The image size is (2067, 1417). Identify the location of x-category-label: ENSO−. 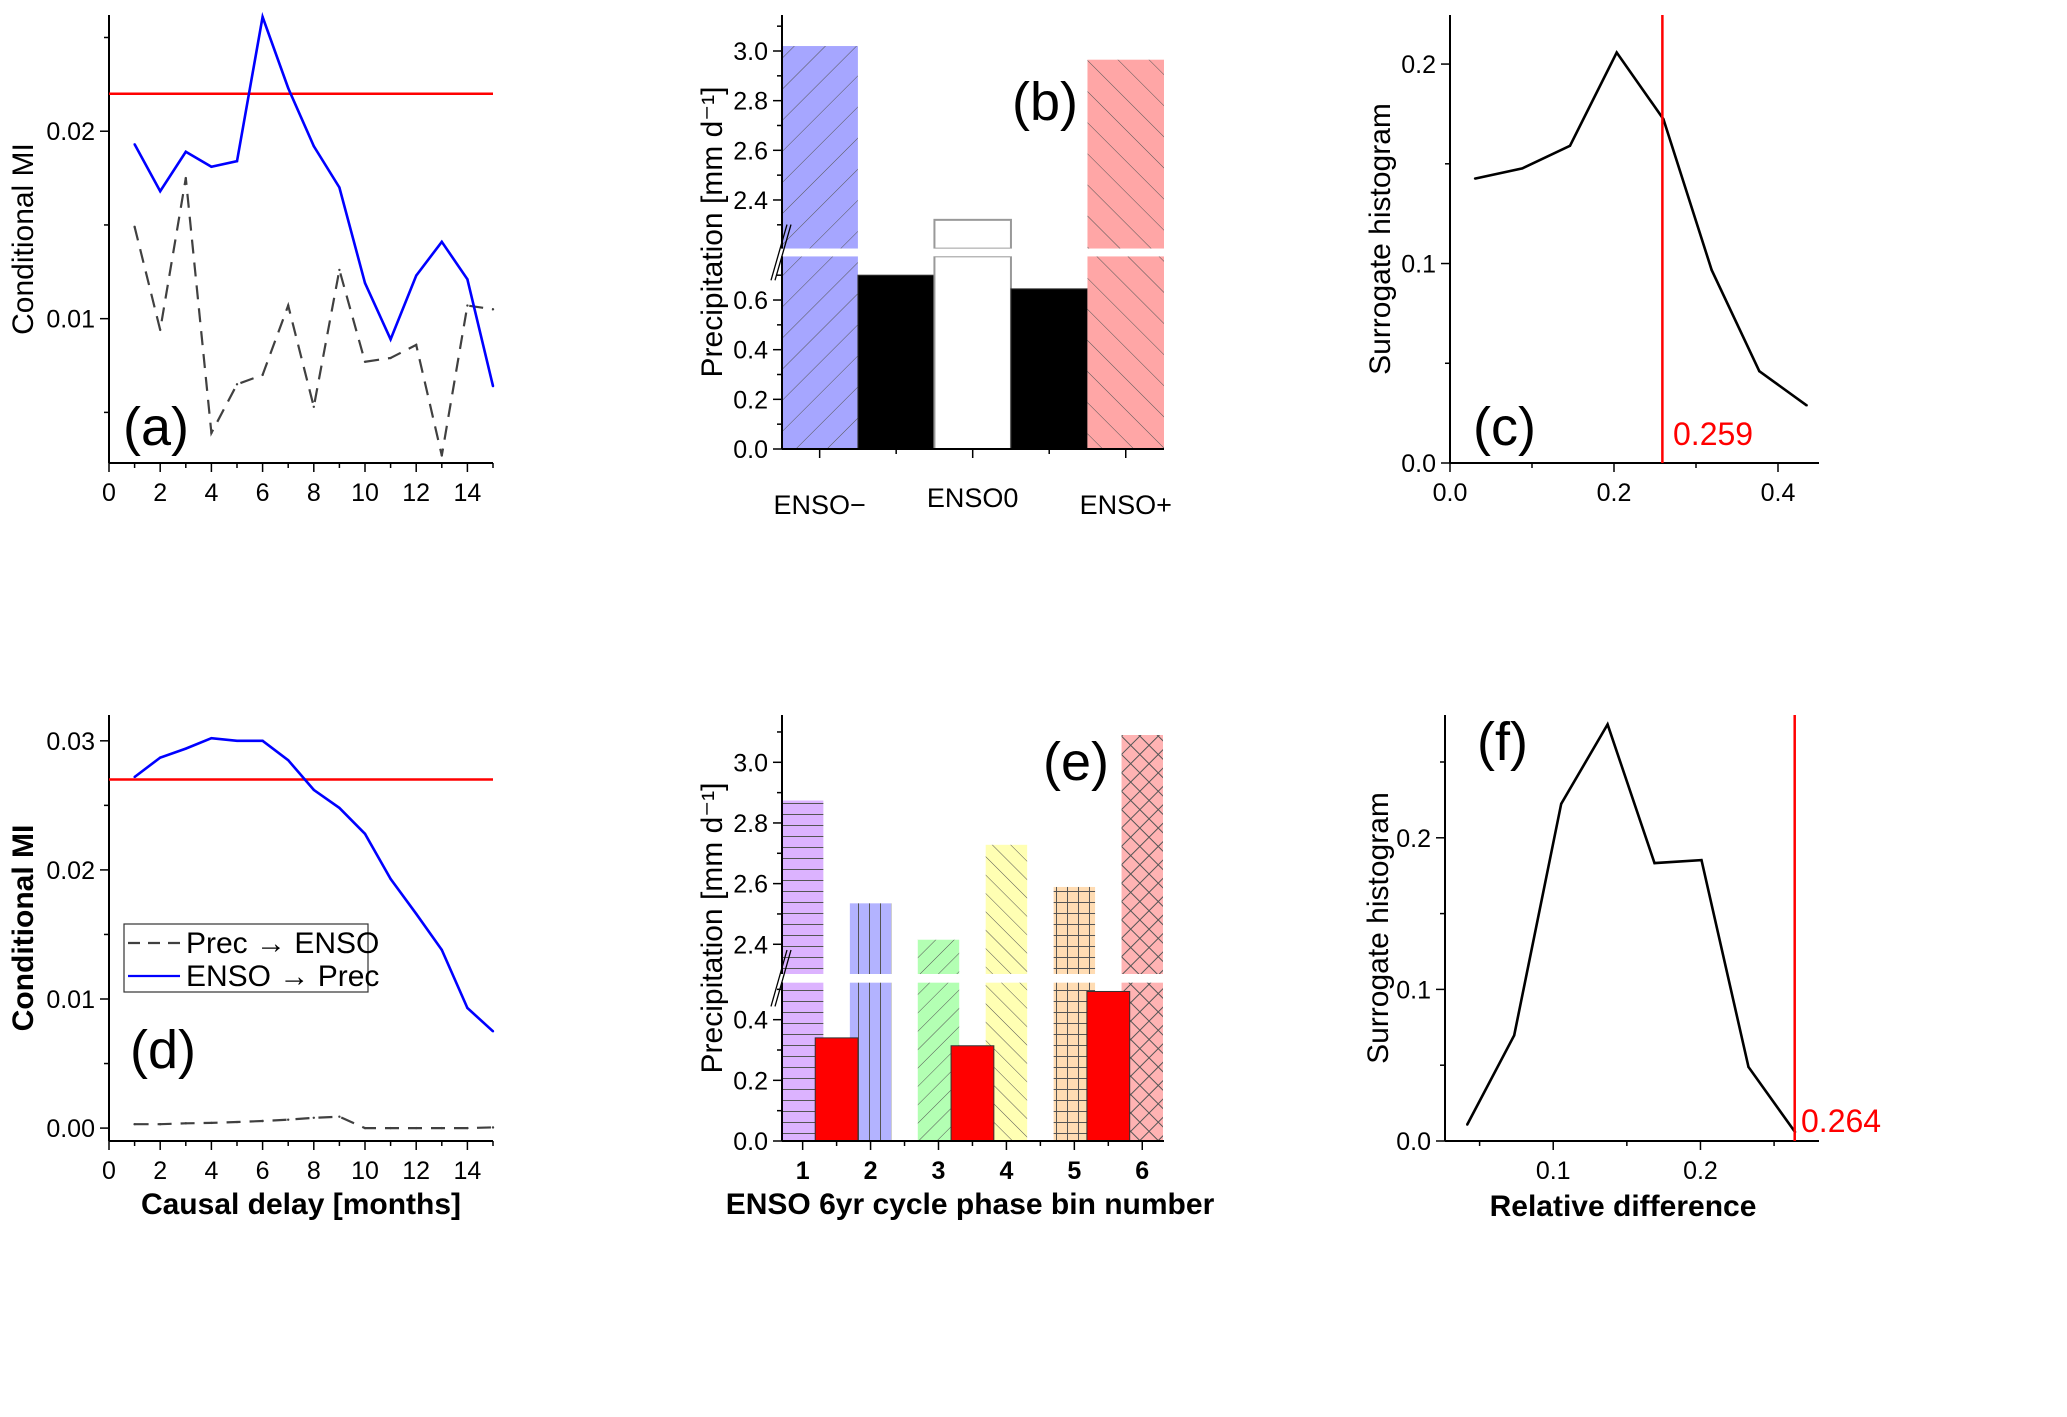
(820, 505).